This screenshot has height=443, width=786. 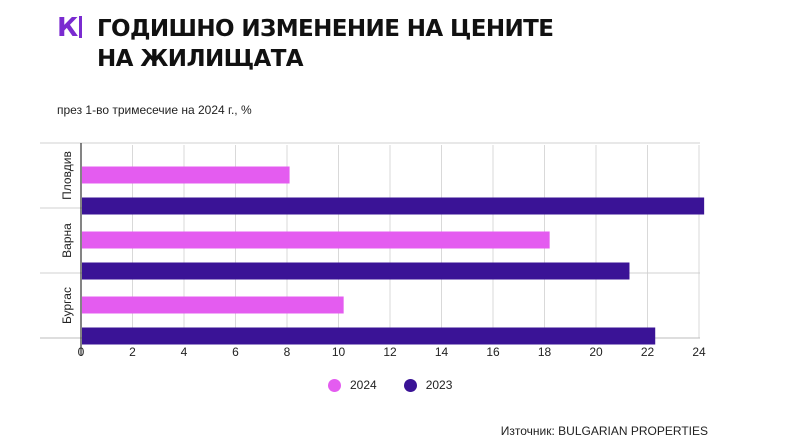 I want to click on category-label-2: Варна, so click(x=67, y=240).